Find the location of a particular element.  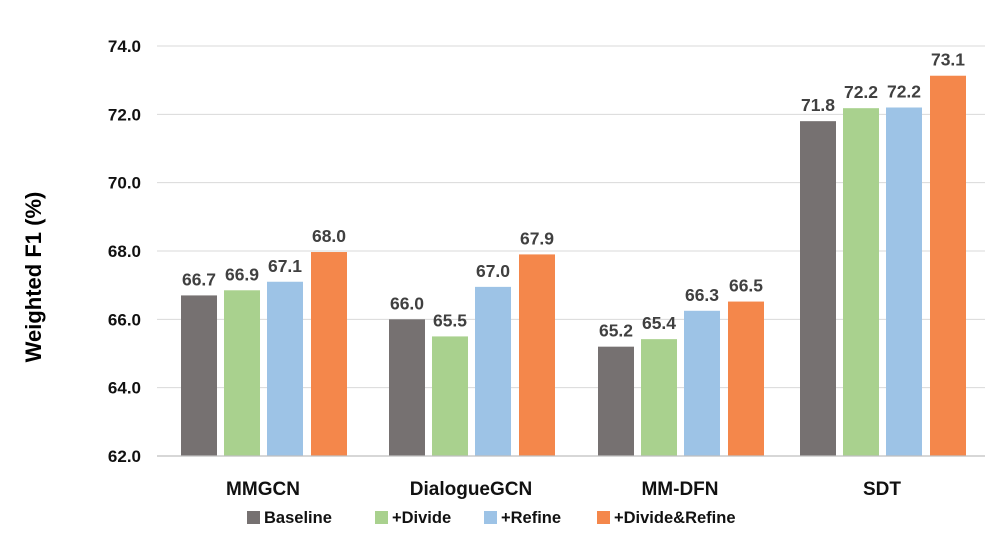

y-tick-label: 64.0 is located at coordinates (124, 388).